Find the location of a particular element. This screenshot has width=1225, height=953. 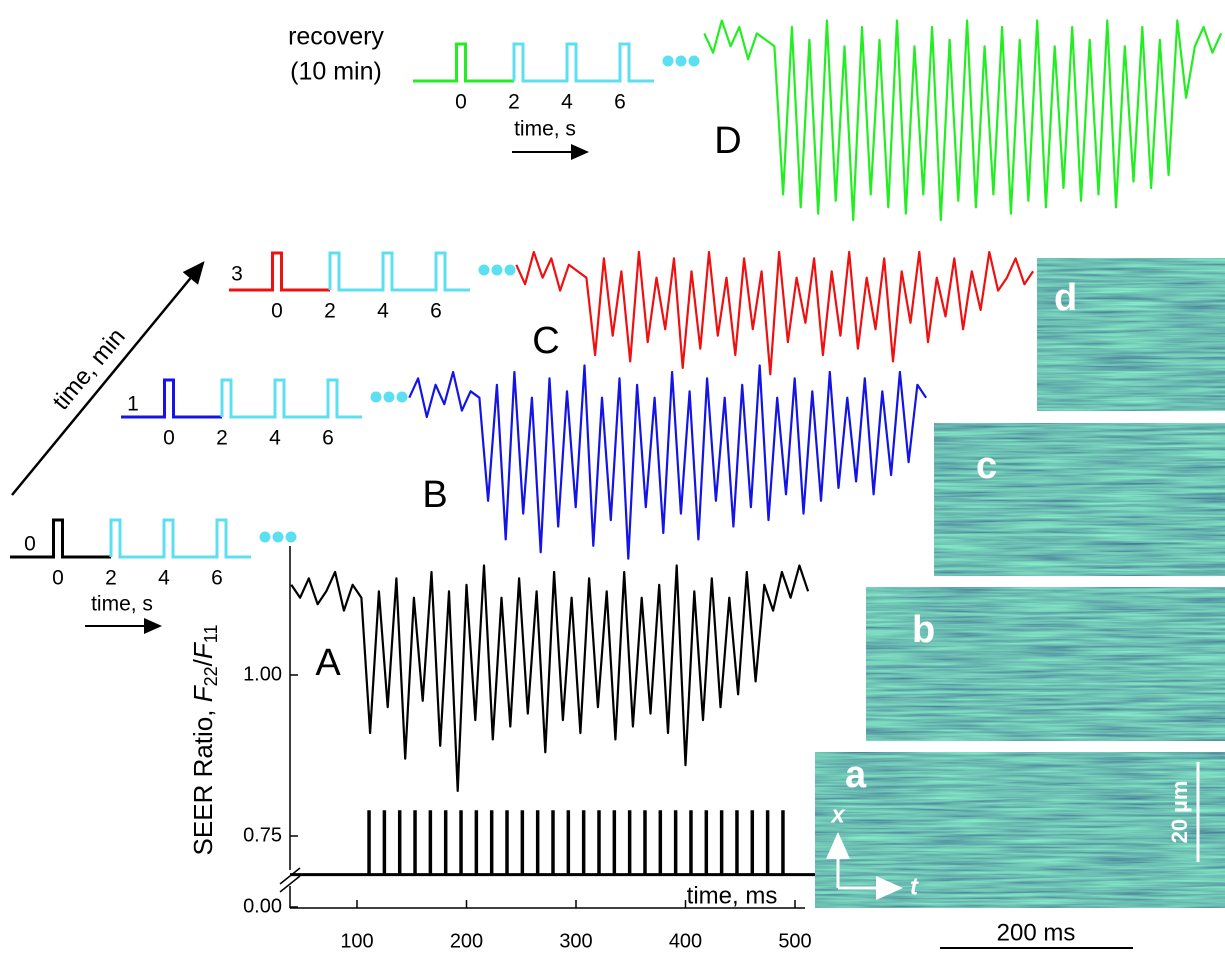

recovery-sublabel: (10 min) is located at coordinates (336, 72).